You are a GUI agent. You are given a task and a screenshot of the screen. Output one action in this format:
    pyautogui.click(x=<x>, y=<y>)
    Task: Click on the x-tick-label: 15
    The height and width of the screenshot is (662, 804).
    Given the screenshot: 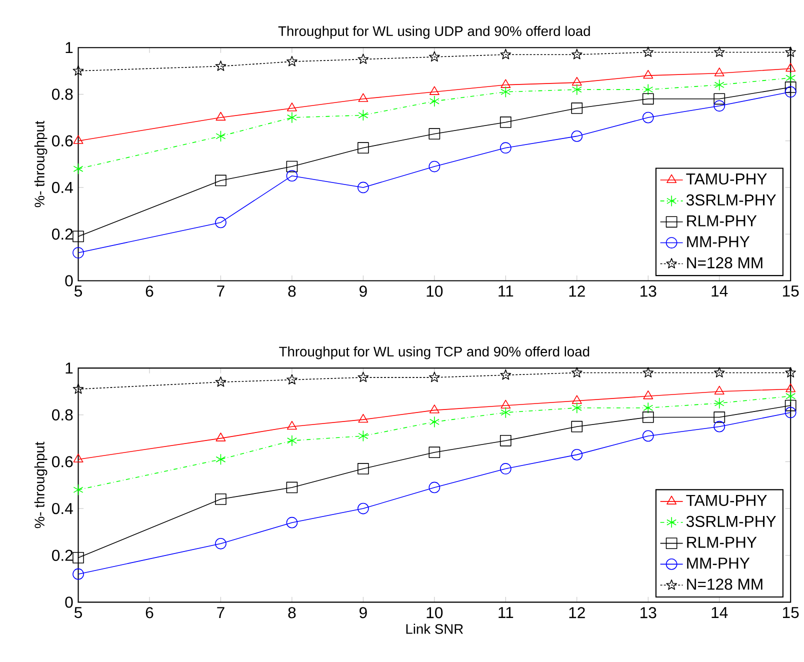 What is the action you would take?
    pyautogui.click(x=791, y=291)
    